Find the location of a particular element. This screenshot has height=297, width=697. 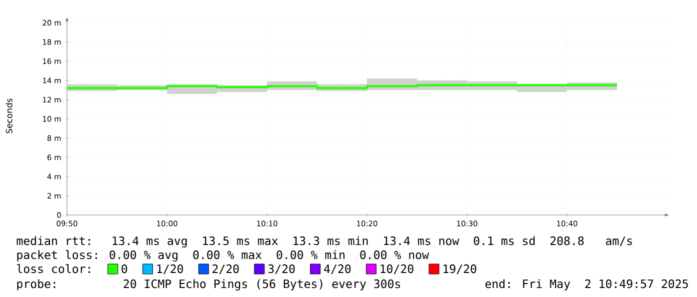

legend-label: 2/20 is located at coordinates (225, 269).